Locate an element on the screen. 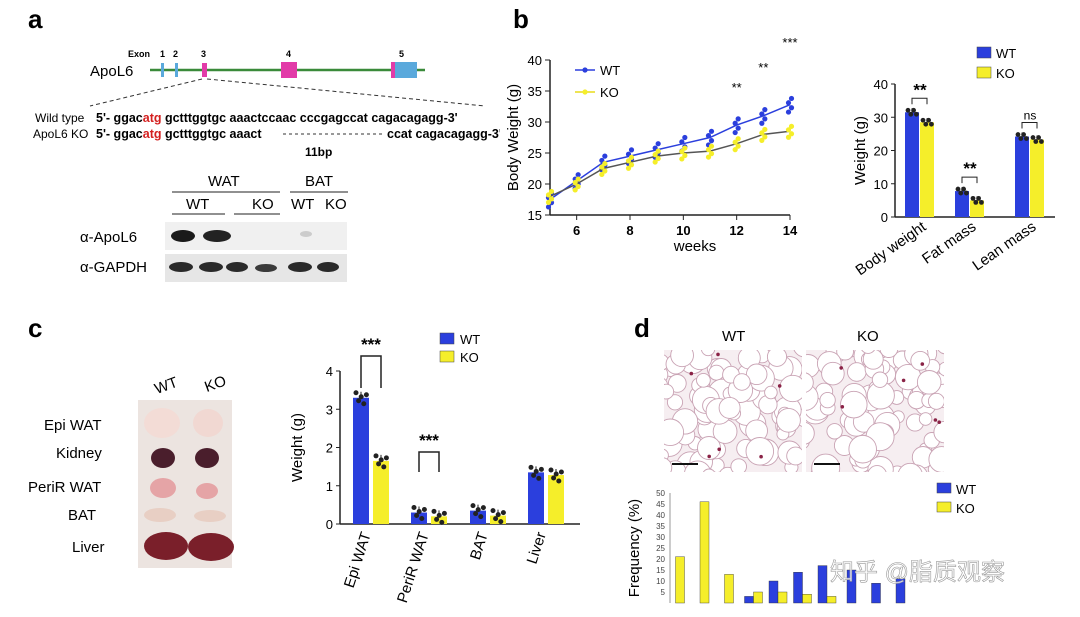 This screenshot has height=617, width=1080. tissue-epi-wt is located at coordinates (162, 423).